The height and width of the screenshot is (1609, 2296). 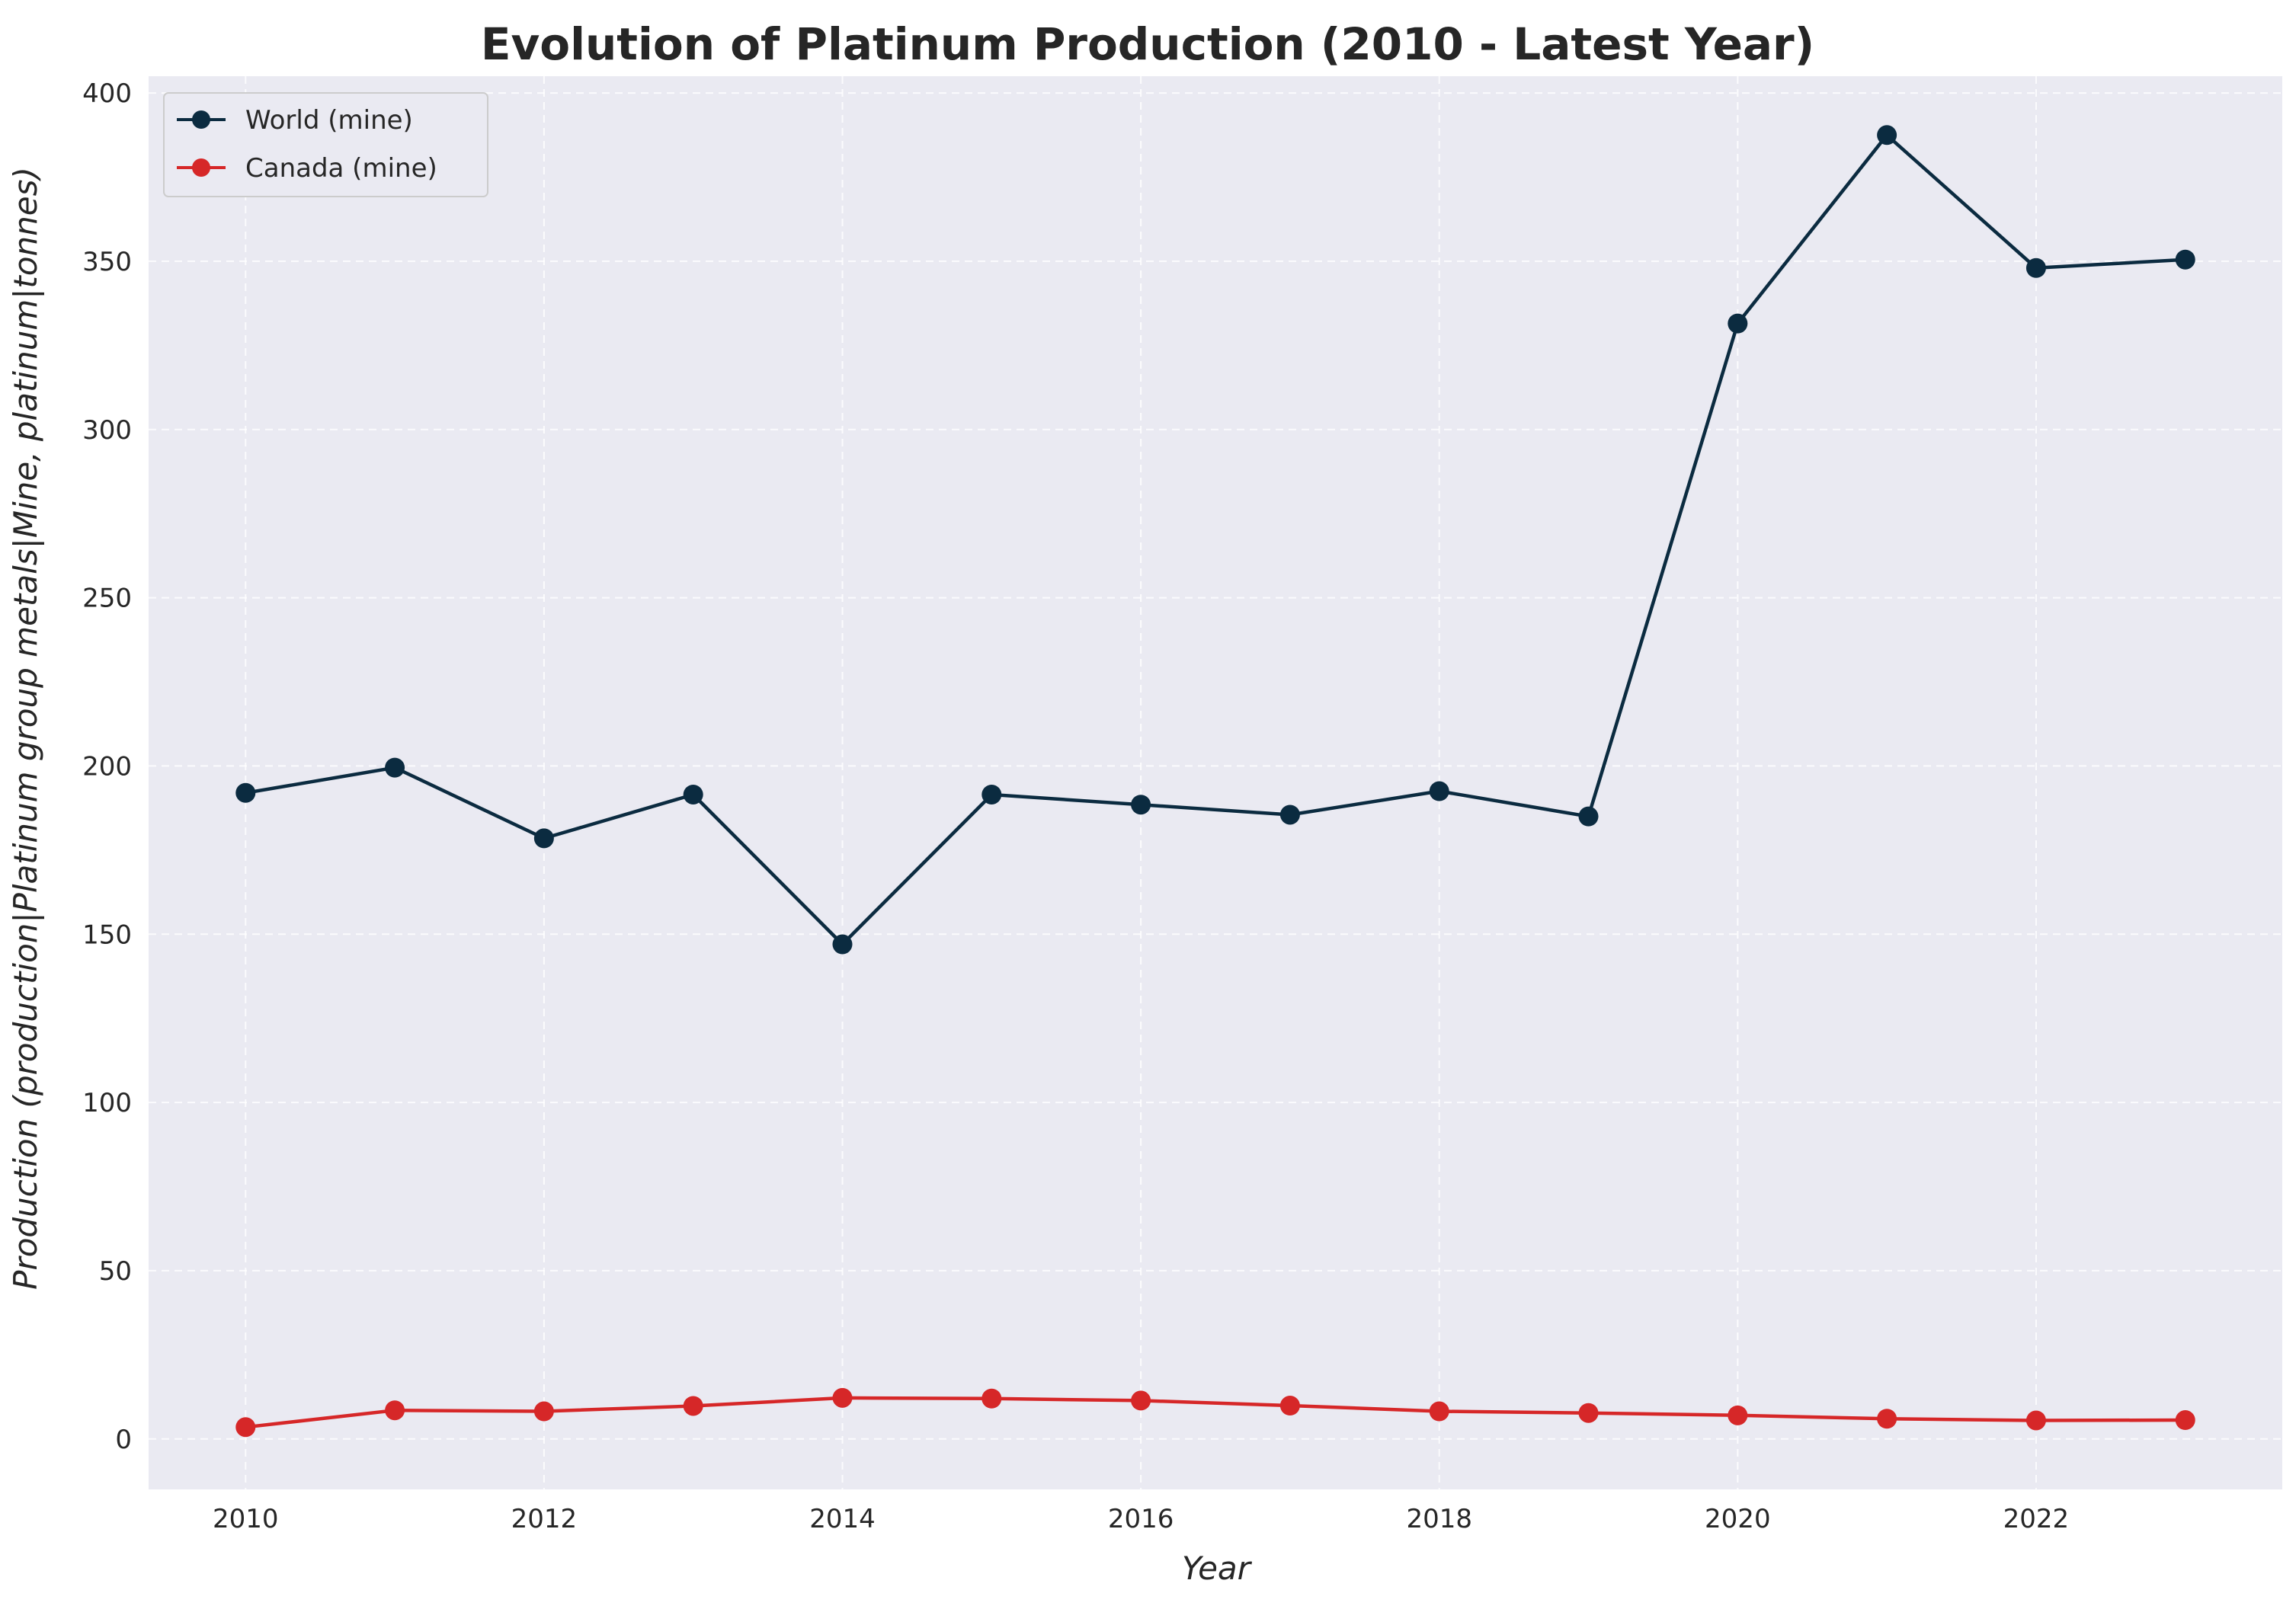 What do you see at coordinates (124, 1440) in the screenshot?
I see `y-tick-label: 0` at bounding box center [124, 1440].